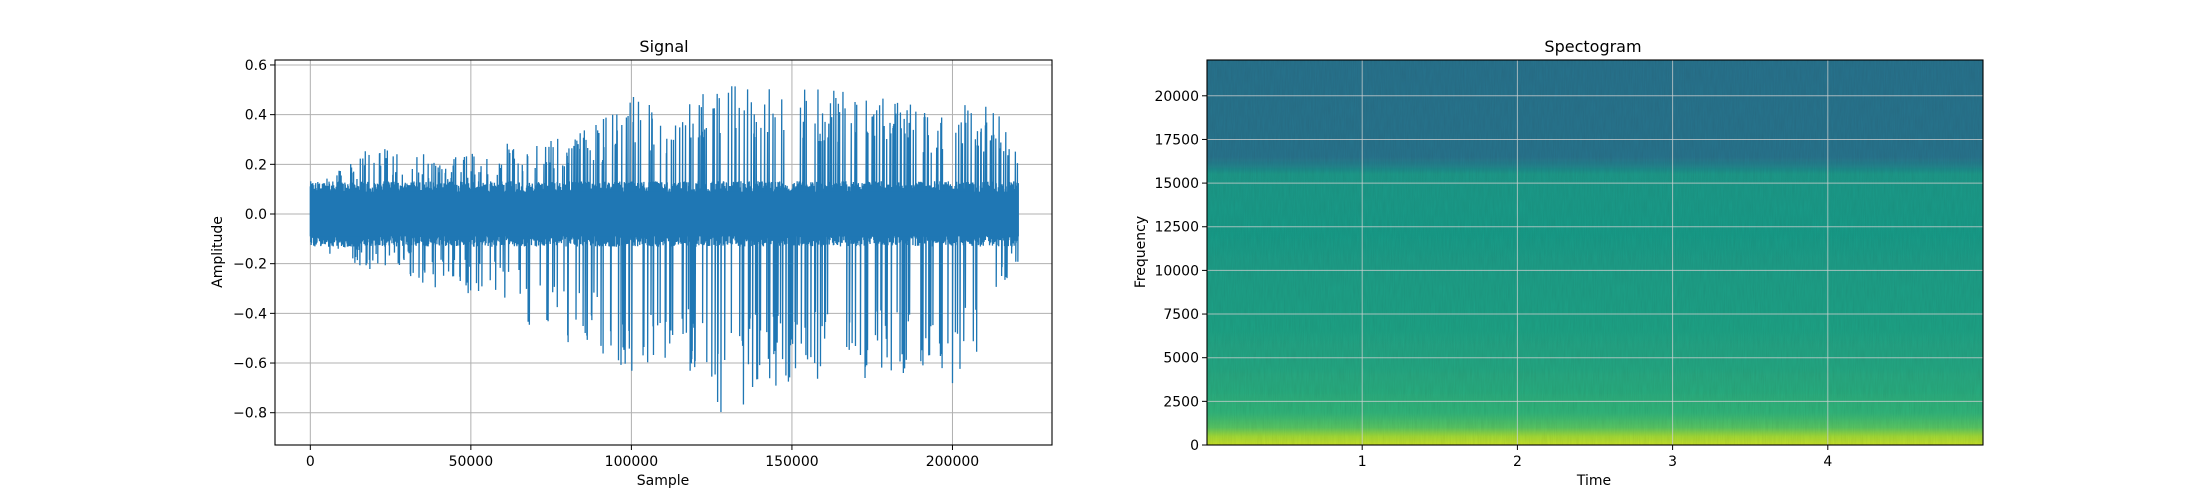  Describe the element at coordinates (1176, 97) in the screenshot. I see `spectrogram-y-tick-label: 20000` at that location.